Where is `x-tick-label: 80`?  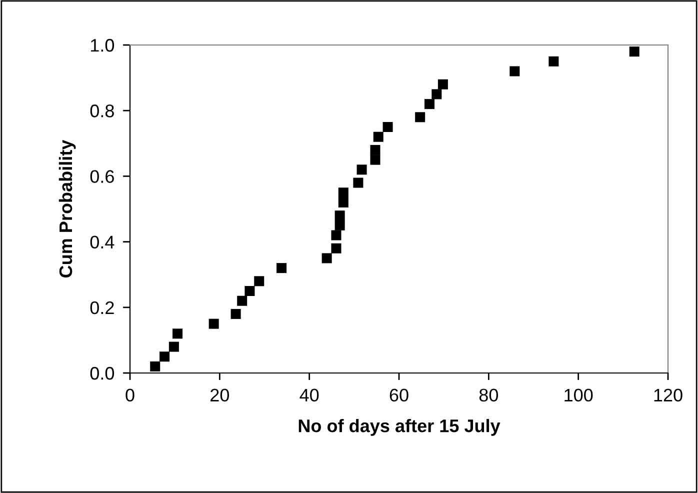 x-tick-label: 80 is located at coordinates (488, 395).